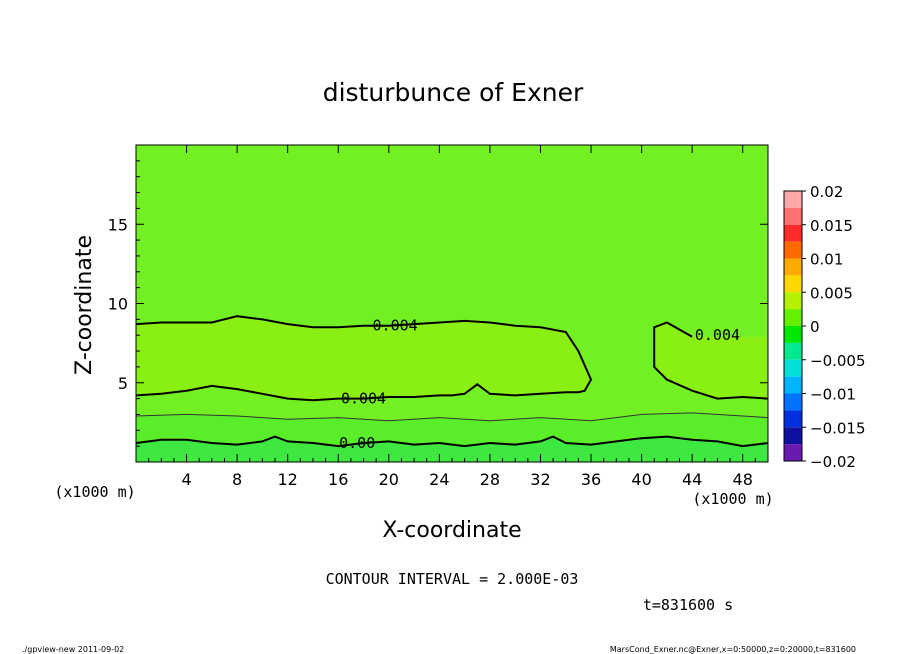  Describe the element at coordinates (452, 441) in the screenshot. I see `contour-line-0.00` at that location.